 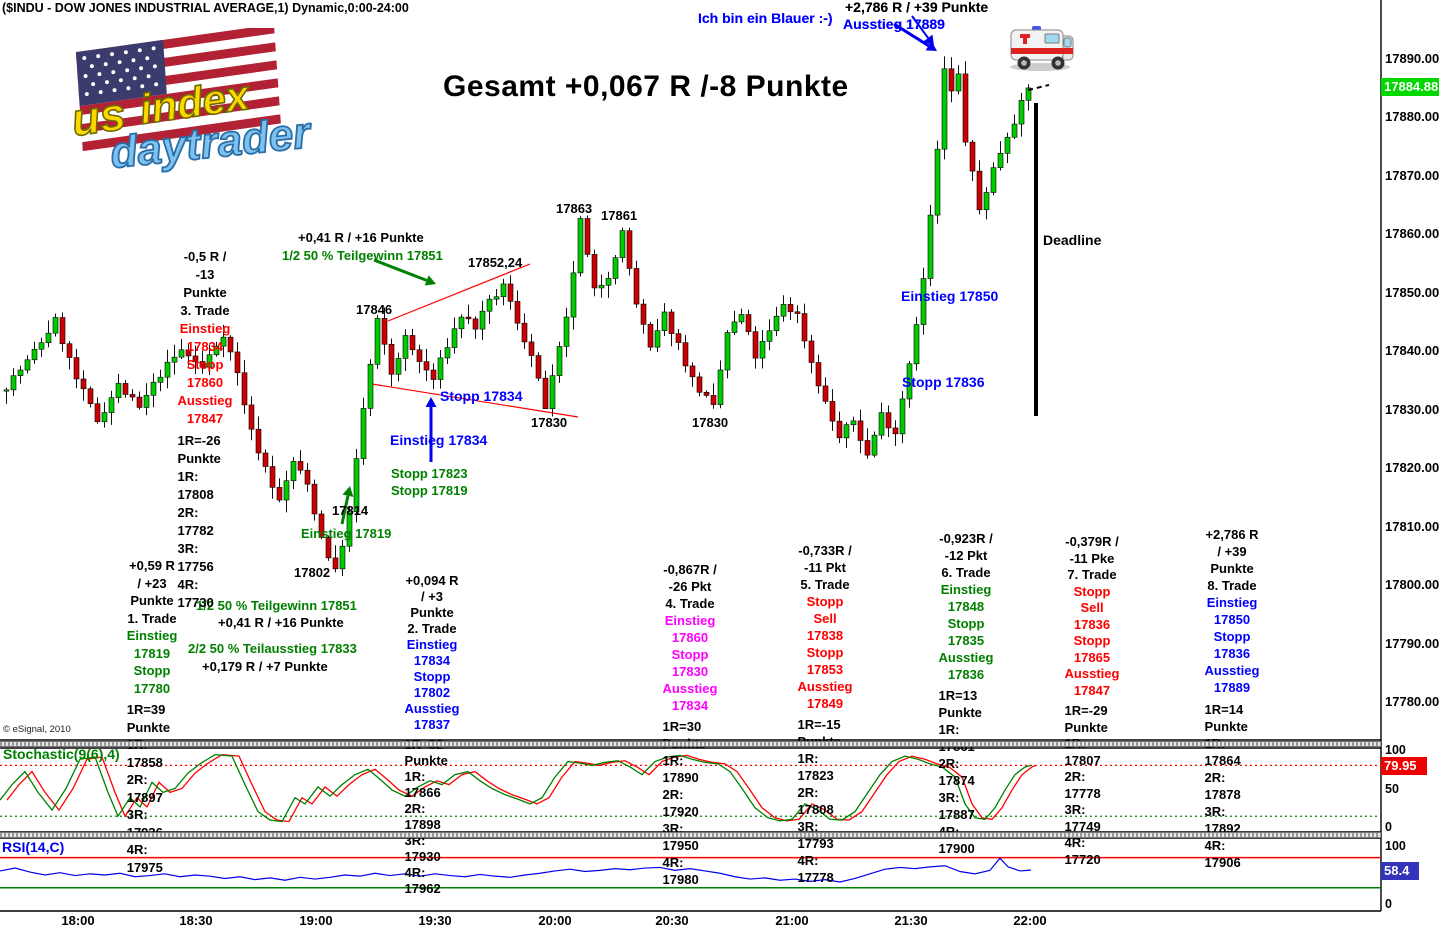 What do you see at coordinates (966, 547) in the screenshot?
I see `trade-line: -0,923R / -12 Pkt` at bounding box center [966, 547].